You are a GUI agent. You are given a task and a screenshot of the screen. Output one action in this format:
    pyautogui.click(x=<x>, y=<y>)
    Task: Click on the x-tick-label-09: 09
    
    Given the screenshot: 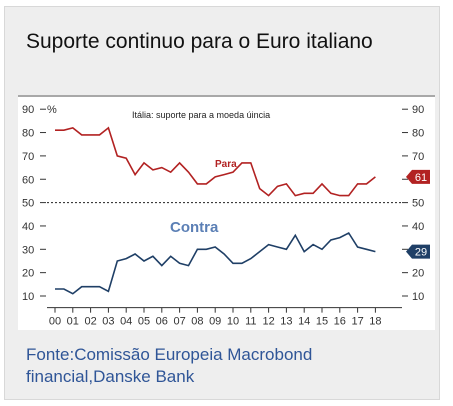 What is the action you would take?
    pyautogui.click(x=215, y=322)
    